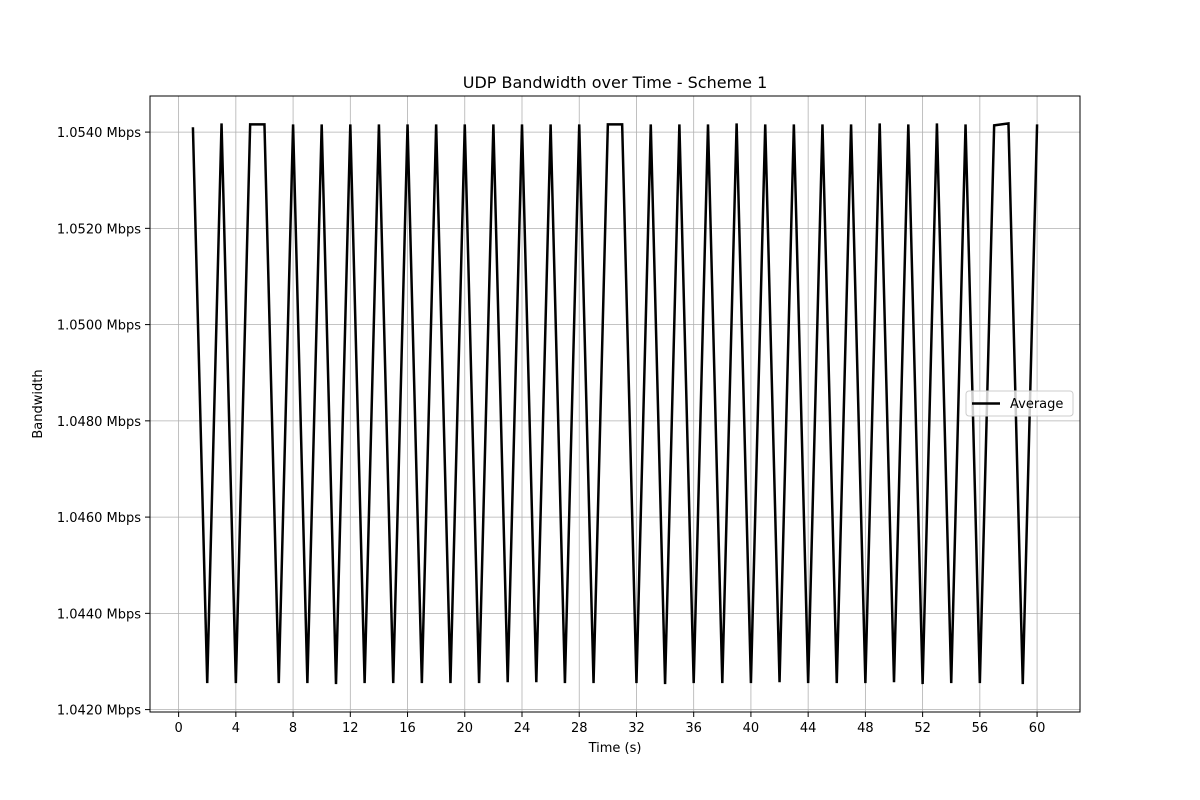 The width and height of the screenshot is (1200, 800). I want to click on y-axis-title: Bandwidth, so click(38, 403).